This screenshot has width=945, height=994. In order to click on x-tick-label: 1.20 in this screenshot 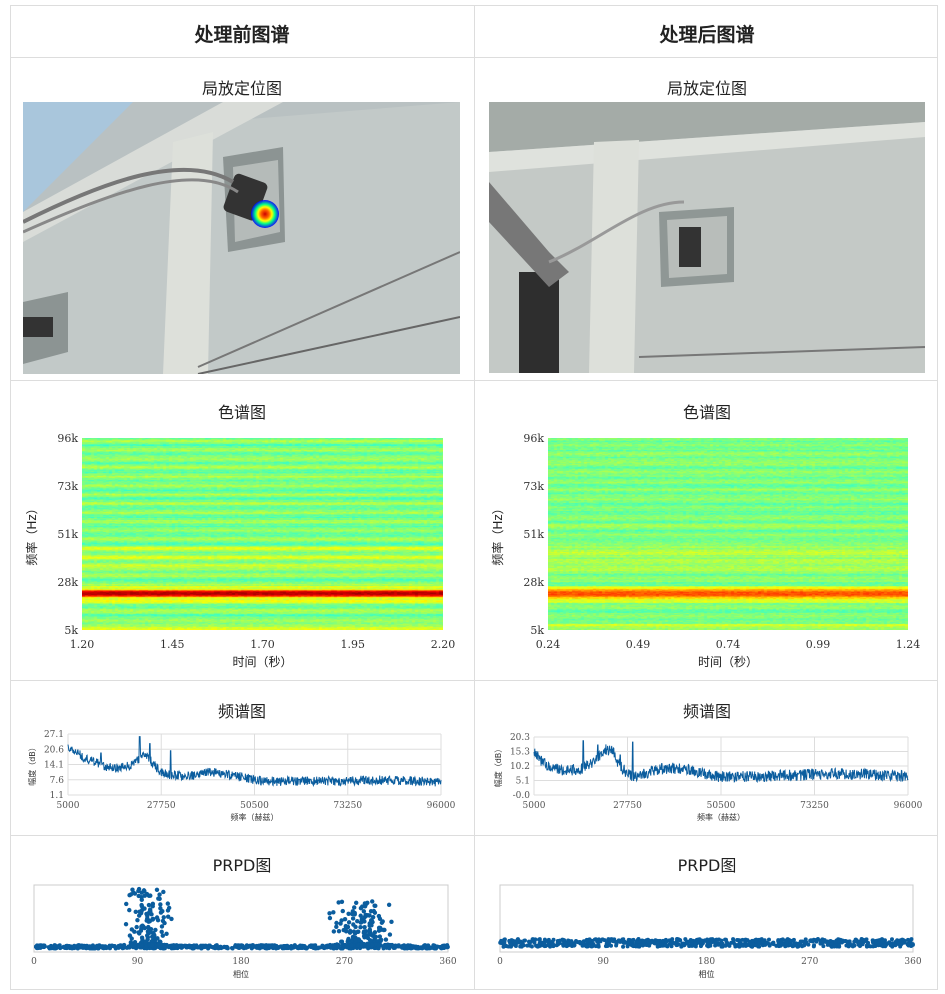, I will do `click(82, 644)`.